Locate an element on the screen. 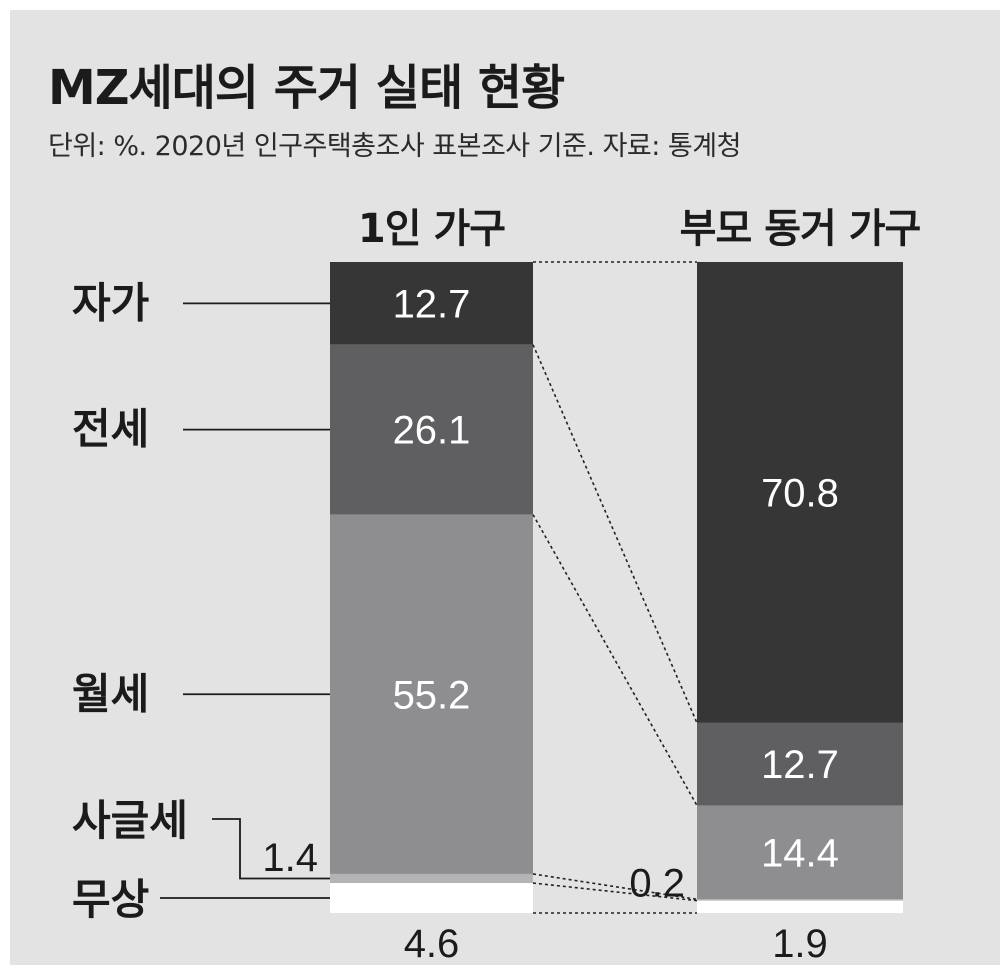  chart-title: MZ세대의 주거 실태 현황 is located at coordinates (306, 88).